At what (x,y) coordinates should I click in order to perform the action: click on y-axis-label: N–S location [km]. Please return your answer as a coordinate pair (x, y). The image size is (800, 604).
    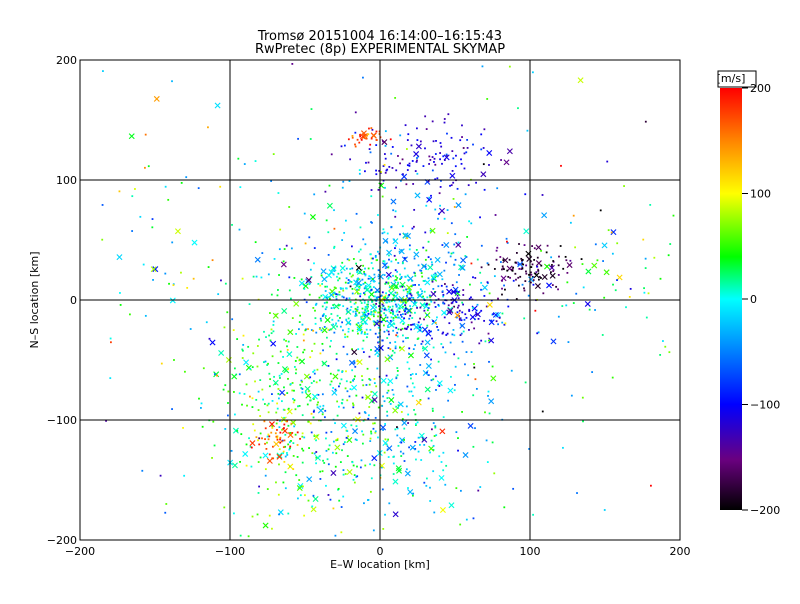
    Looking at the image, I should click on (34, 299).